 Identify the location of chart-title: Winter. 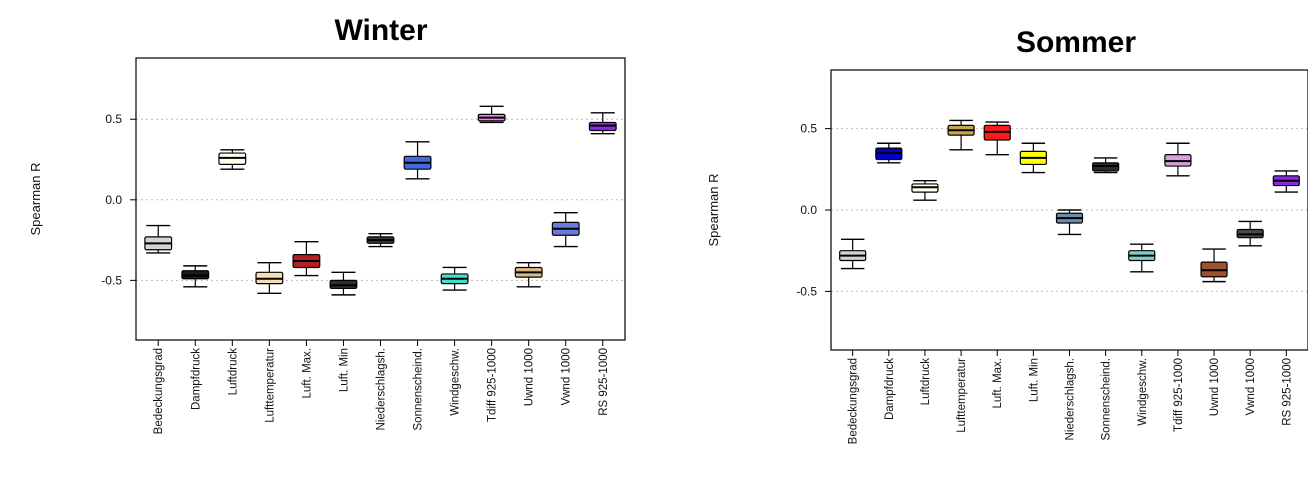
(380, 30).